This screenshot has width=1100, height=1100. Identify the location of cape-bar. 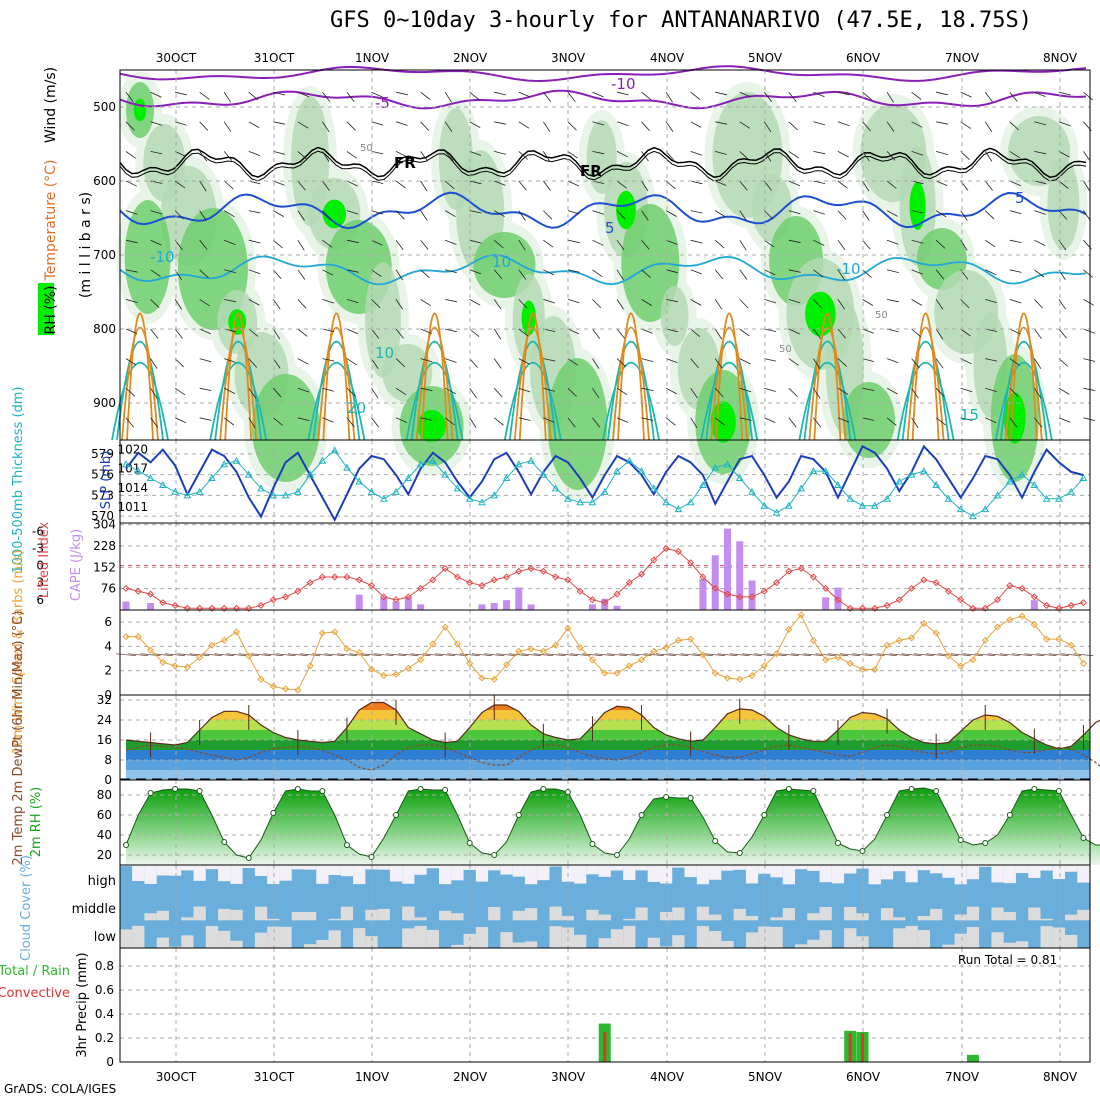
(408, 603).